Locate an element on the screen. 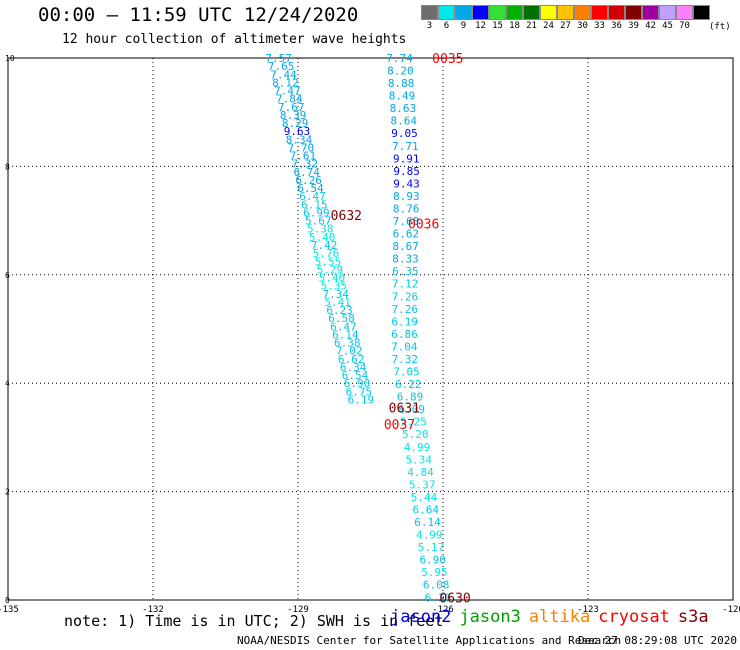 This screenshot has width=740, height=650. y-tick-label: 10 is located at coordinates (10, 58).